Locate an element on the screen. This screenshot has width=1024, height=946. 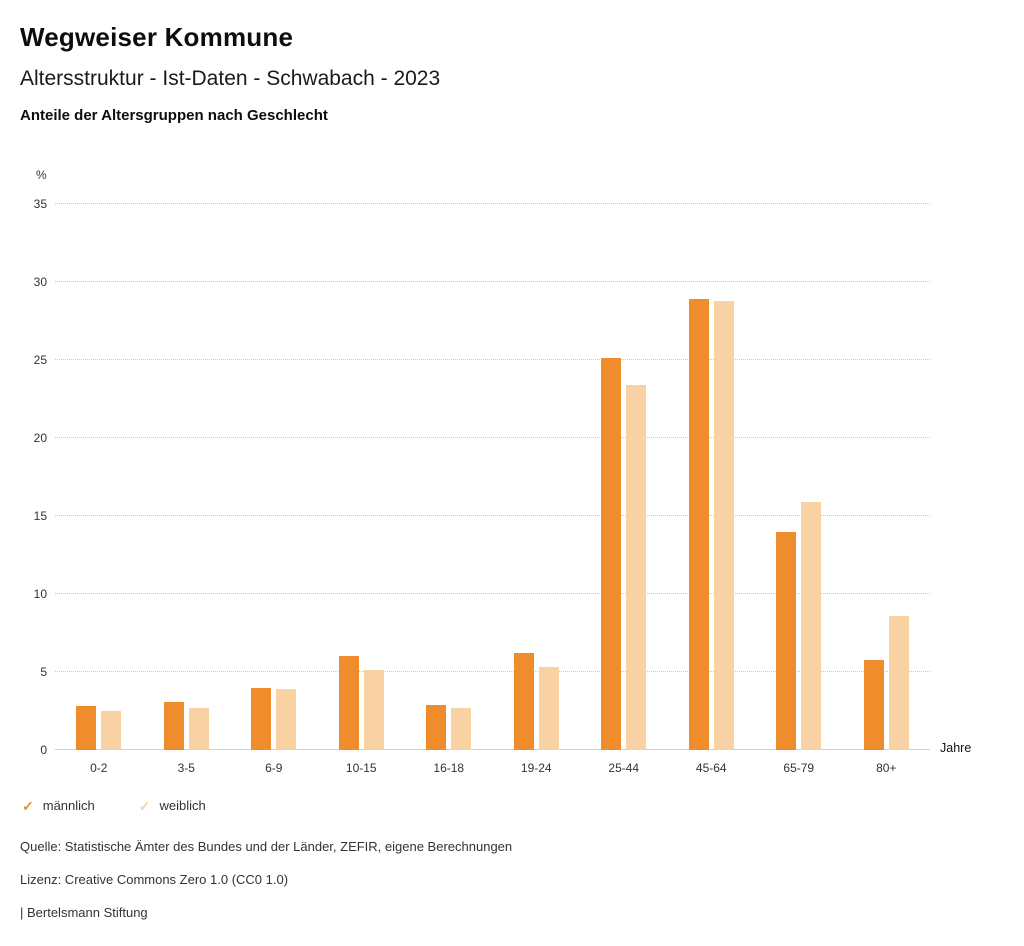
y-tick-label-20: 20 is located at coordinates (40, 438).